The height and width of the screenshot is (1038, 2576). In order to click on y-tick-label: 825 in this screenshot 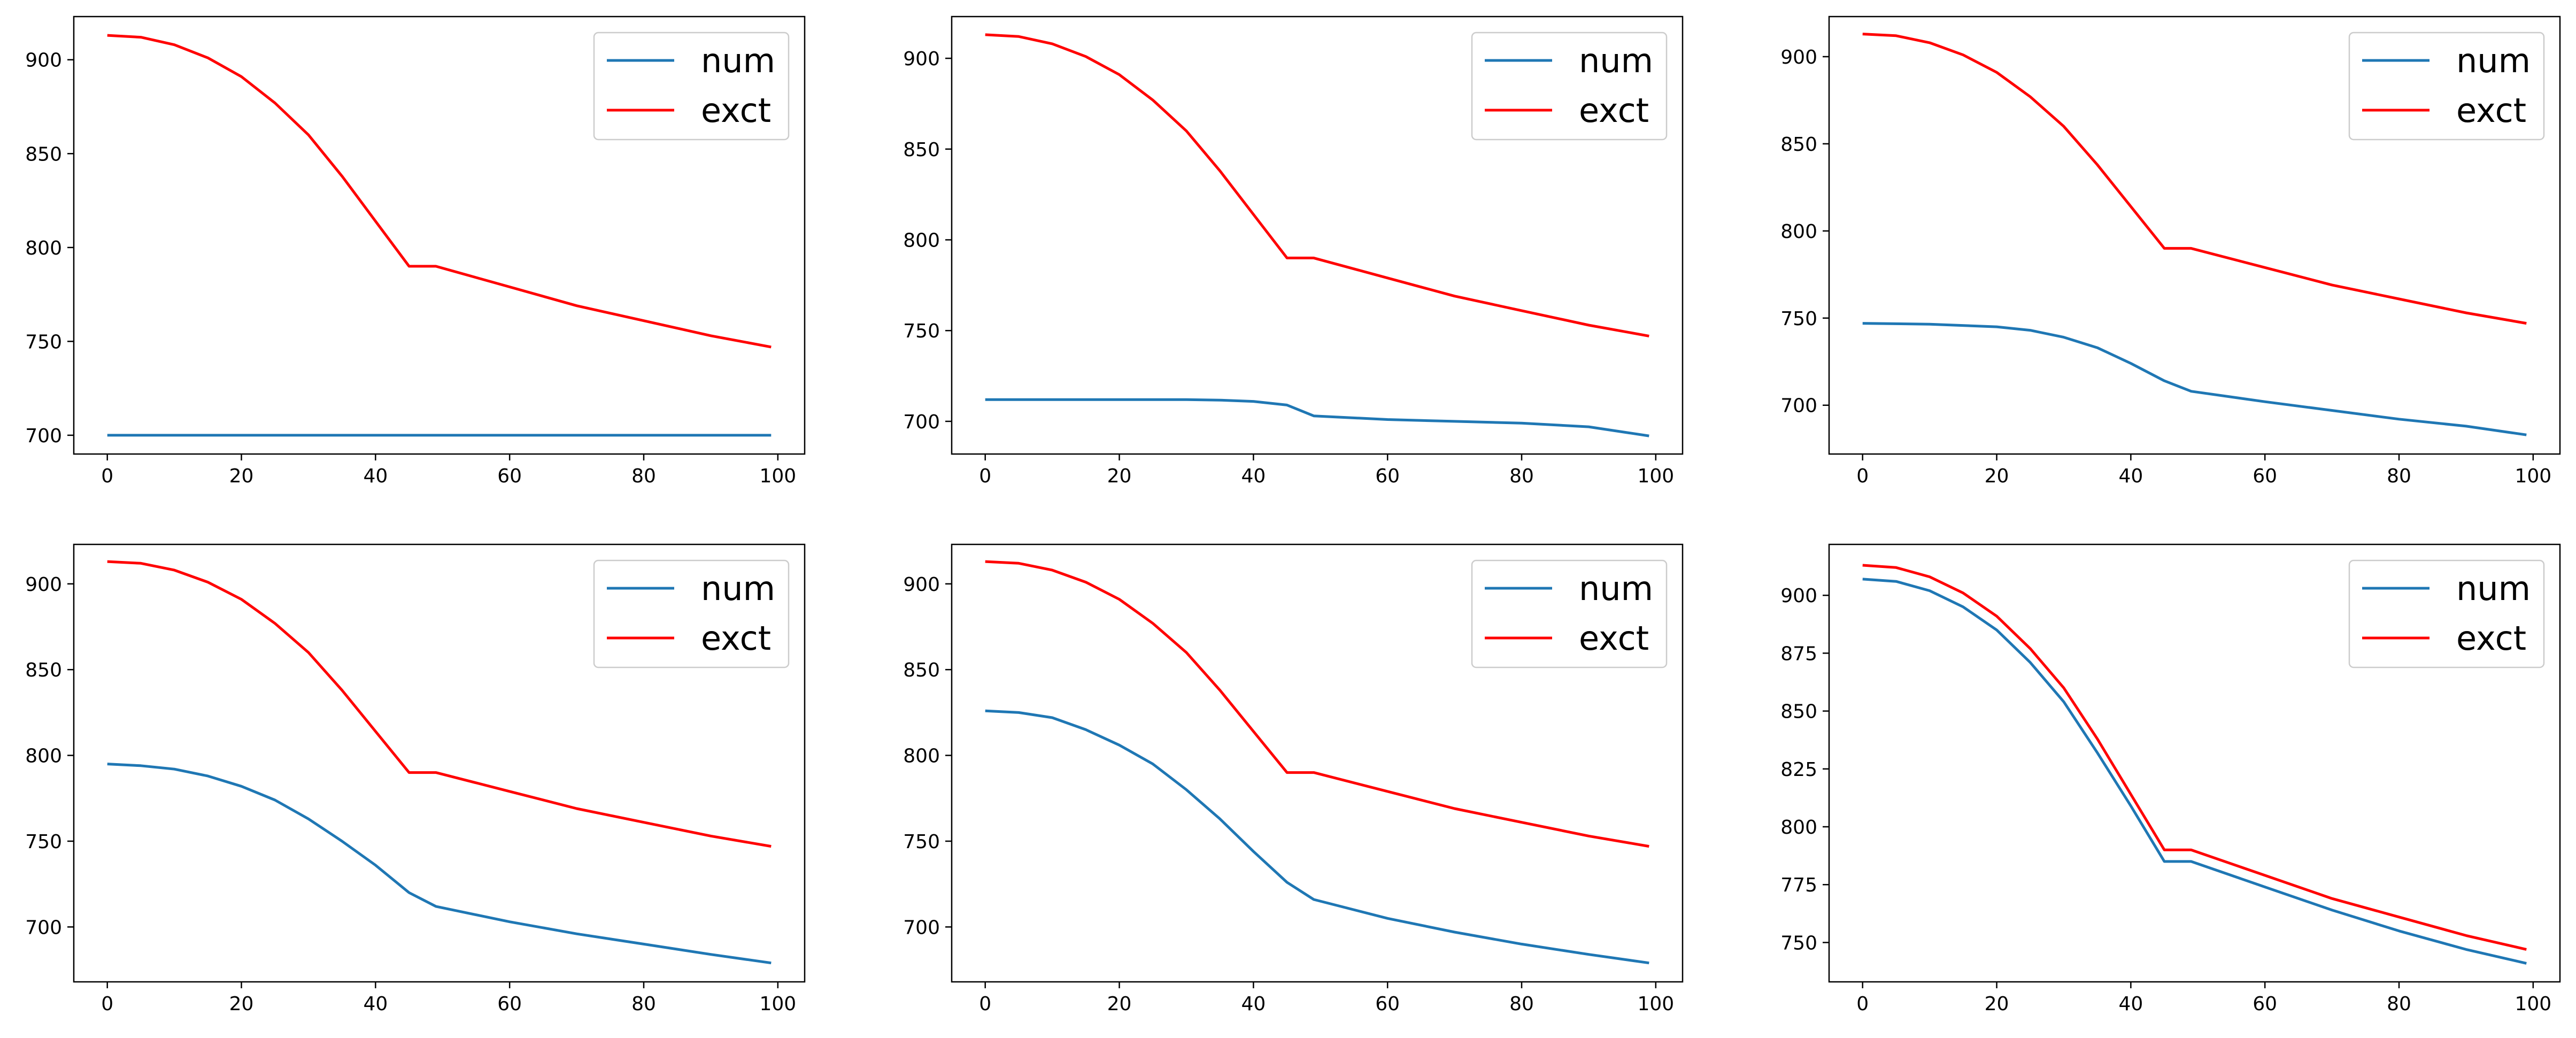, I will do `click(1798, 770)`.